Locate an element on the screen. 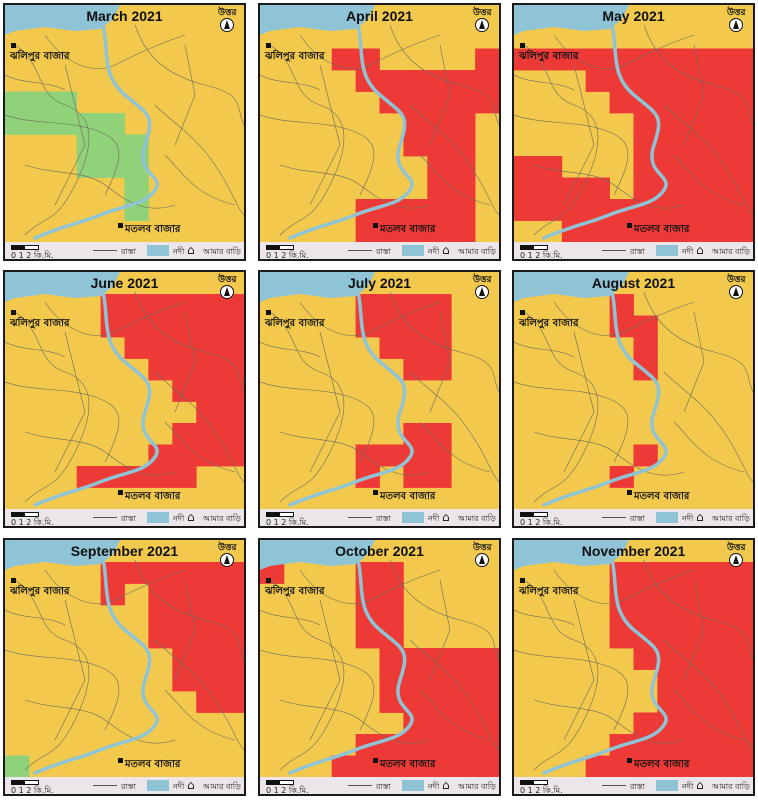 The width and height of the screenshot is (758, 800). scale-label: 0 1 2 কি.মি. is located at coordinates (32, 522).